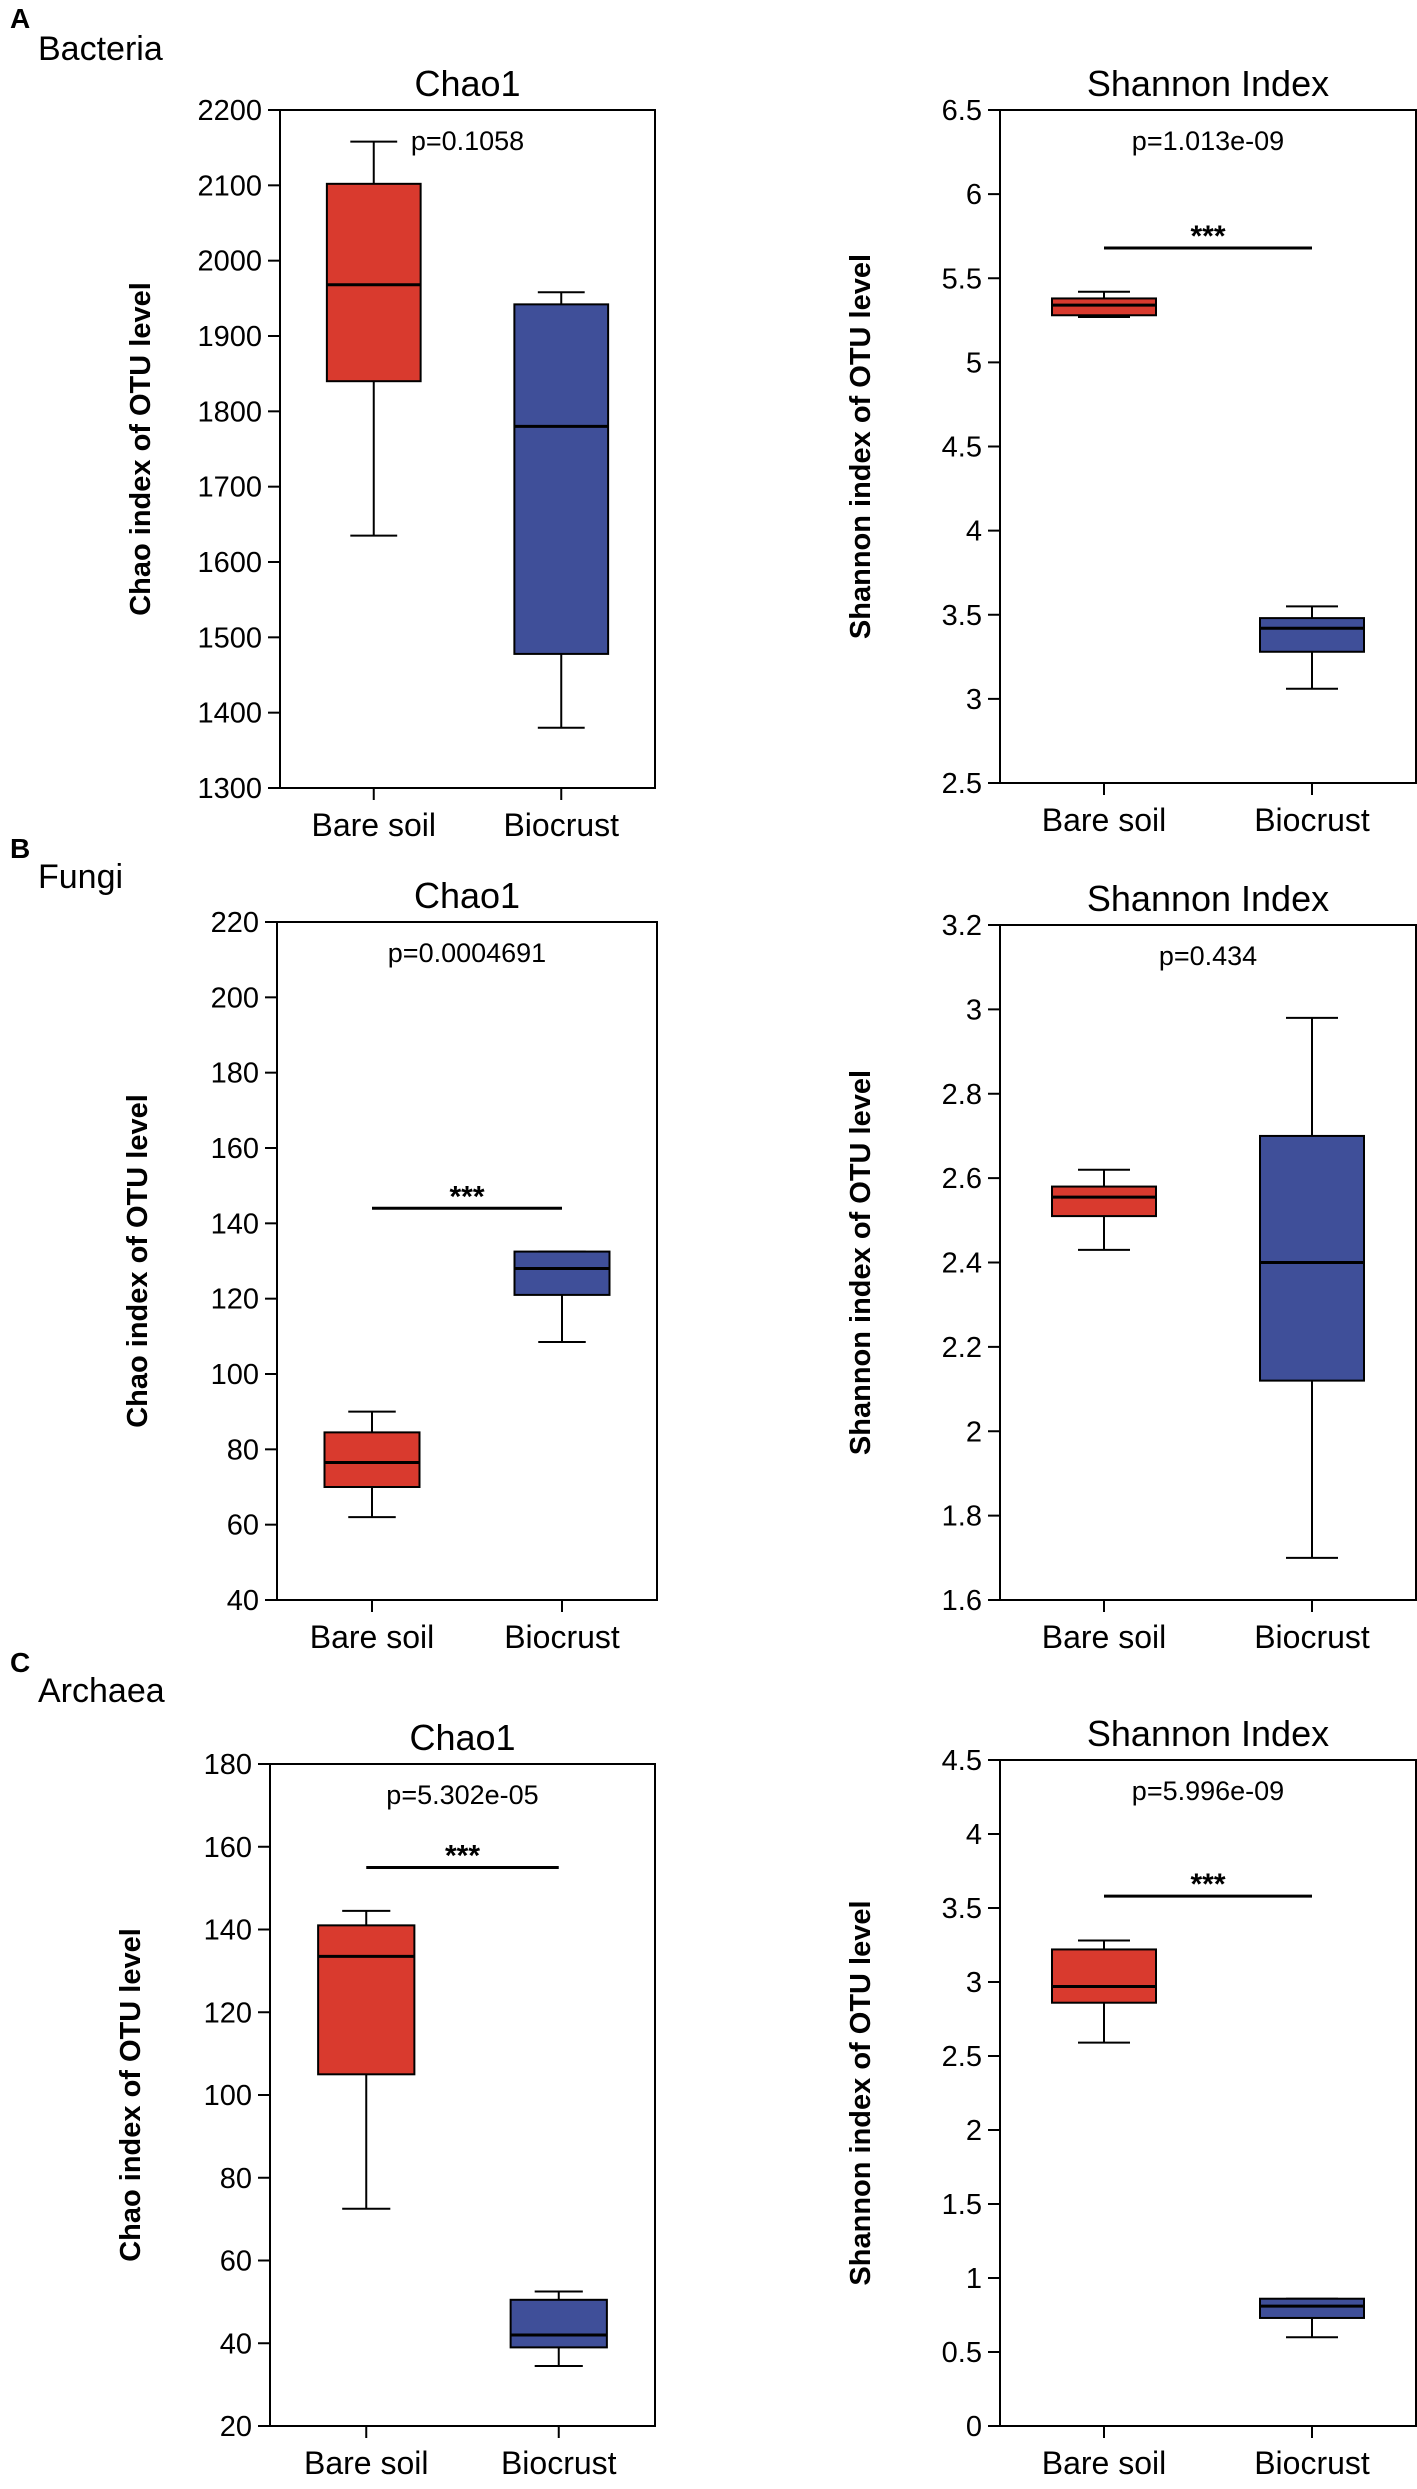 Image resolution: width=1417 pixels, height=2489 pixels. What do you see at coordinates (236, 2427) in the screenshot?
I see `y-tick-label: 20` at bounding box center [236, 2427].